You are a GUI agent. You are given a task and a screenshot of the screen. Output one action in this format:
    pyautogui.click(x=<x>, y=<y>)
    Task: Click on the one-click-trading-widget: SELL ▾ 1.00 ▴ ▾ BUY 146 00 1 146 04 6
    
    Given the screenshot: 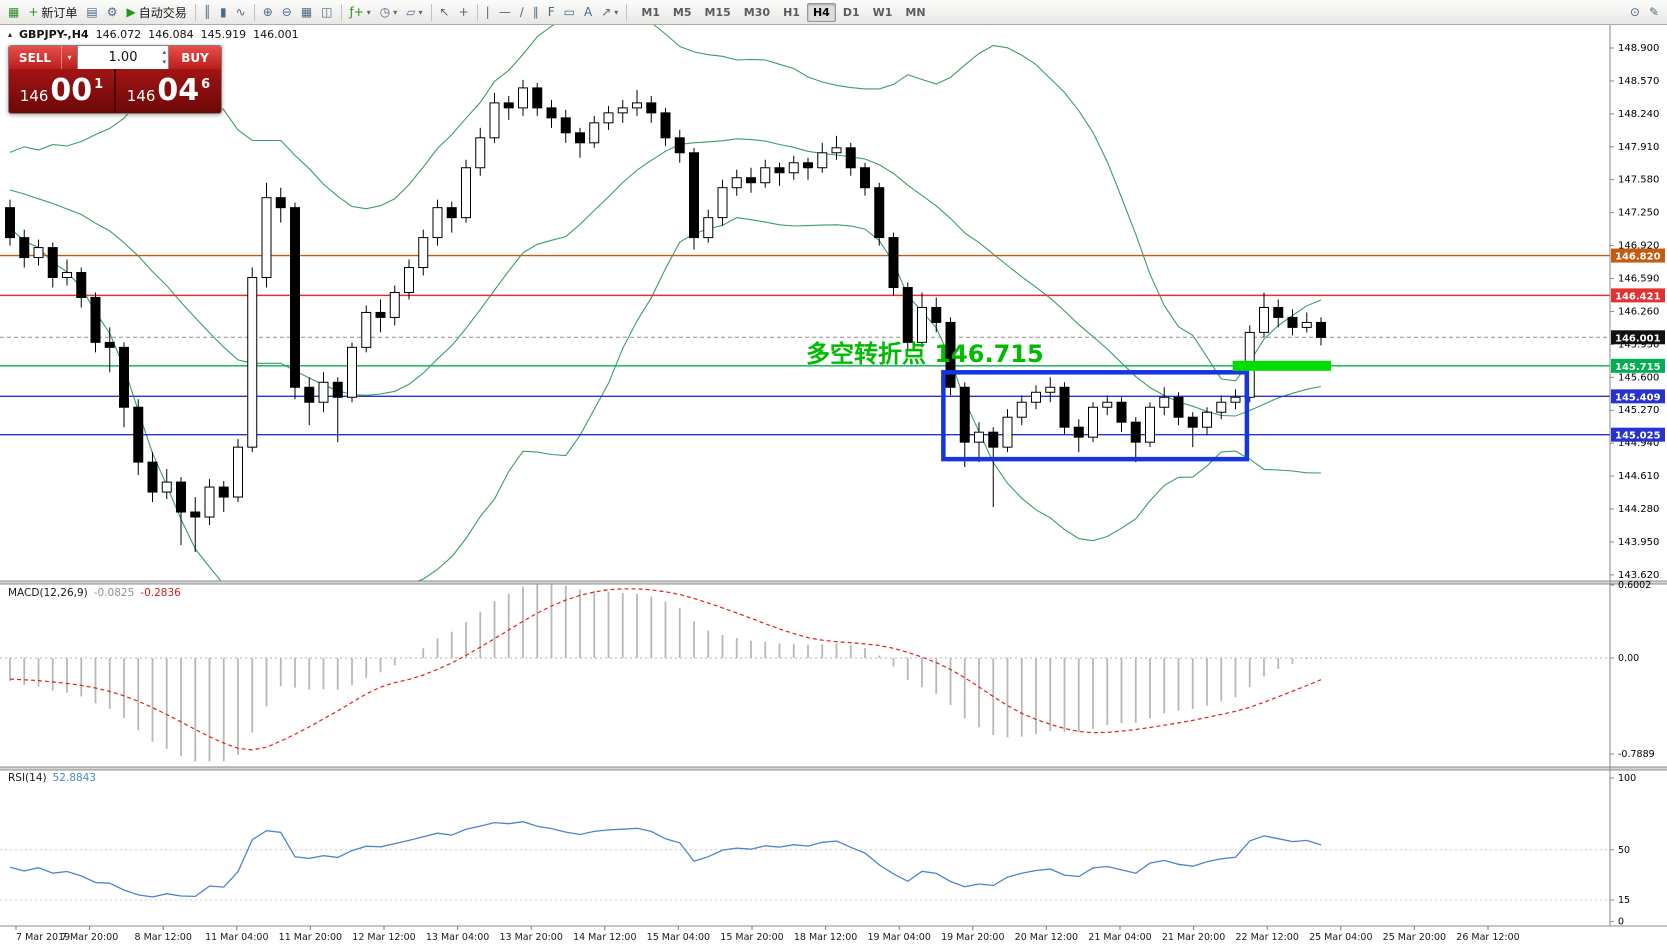 What is the action you would take?
    pyautogui.click(x=115, y=79)
    